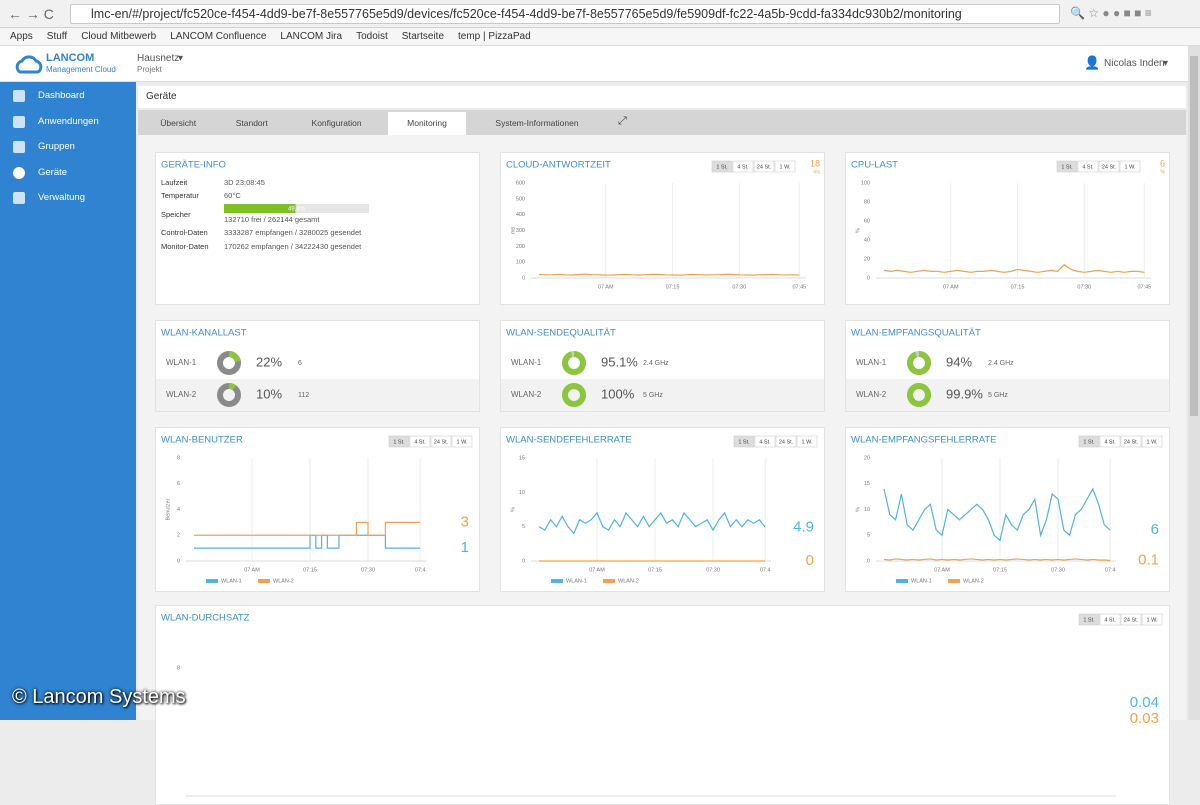 This screenshot has width=1200, height=805. What do you see at coordinates (1134, 63) in the screenshot?
I see `user-name: Nicolas Inden` at bounding box center [1134, 63].